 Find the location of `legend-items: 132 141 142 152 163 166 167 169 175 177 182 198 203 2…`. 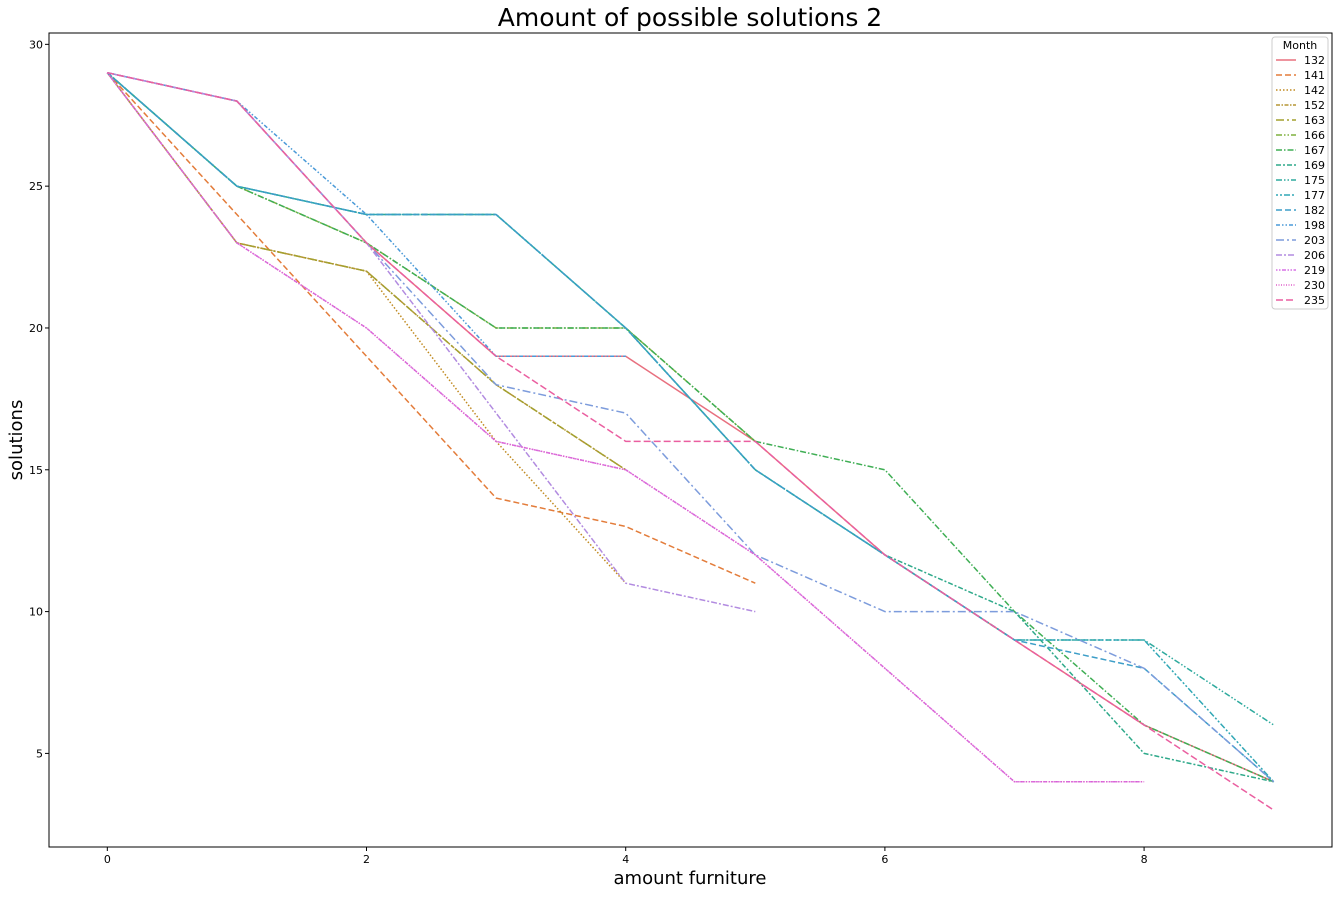

legend-items: 132 141 142 152 163 166 167 169 175 177 182 198 203 2… is located at coordinates (1300, 180).